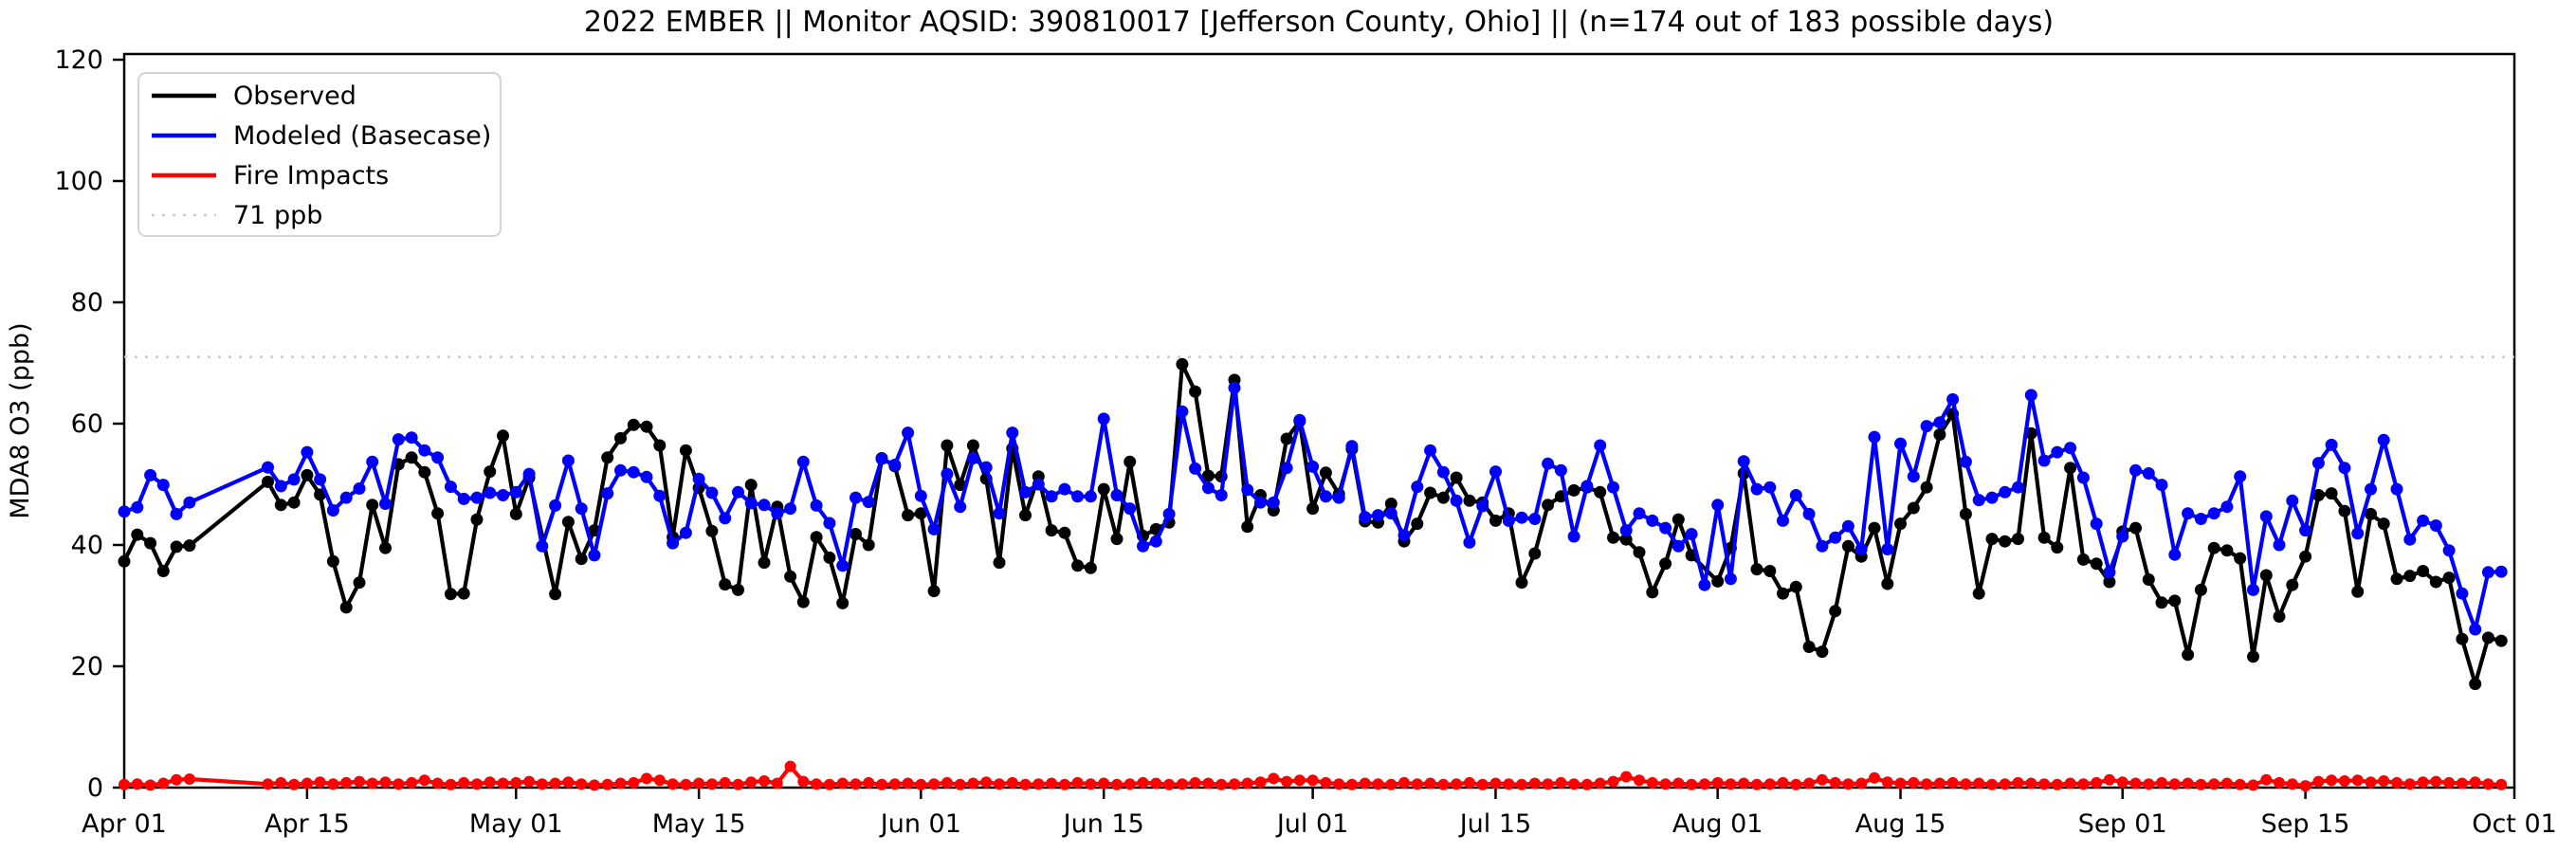 The width and height of the screenshot is (2576, 853). I want to click on x-tick-label: Jul 15, so click(1495, 824).